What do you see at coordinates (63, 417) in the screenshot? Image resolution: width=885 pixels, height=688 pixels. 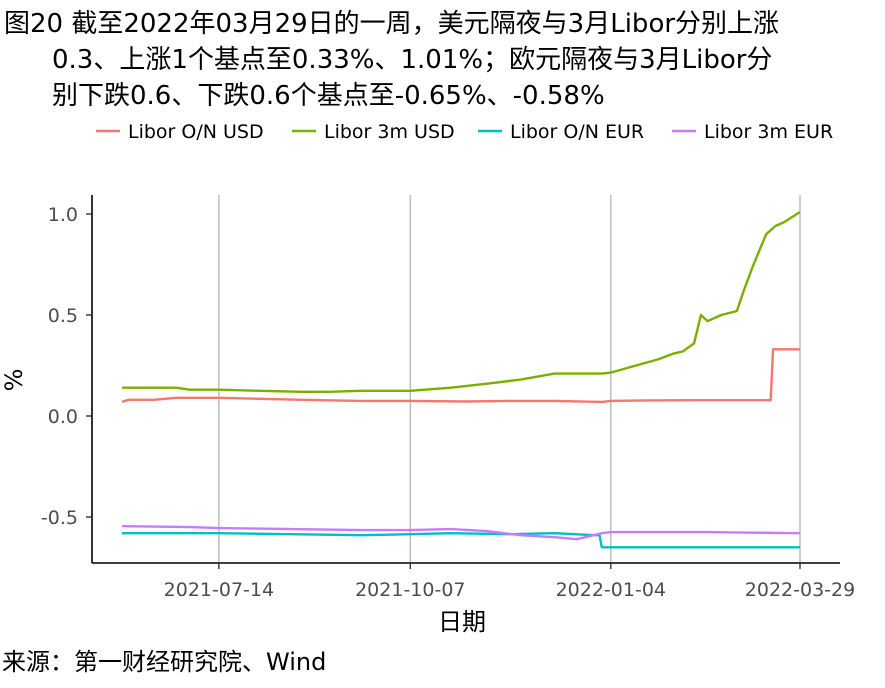 I see `y-tick-label-2: 0.0` at bounding box center [63, 417].